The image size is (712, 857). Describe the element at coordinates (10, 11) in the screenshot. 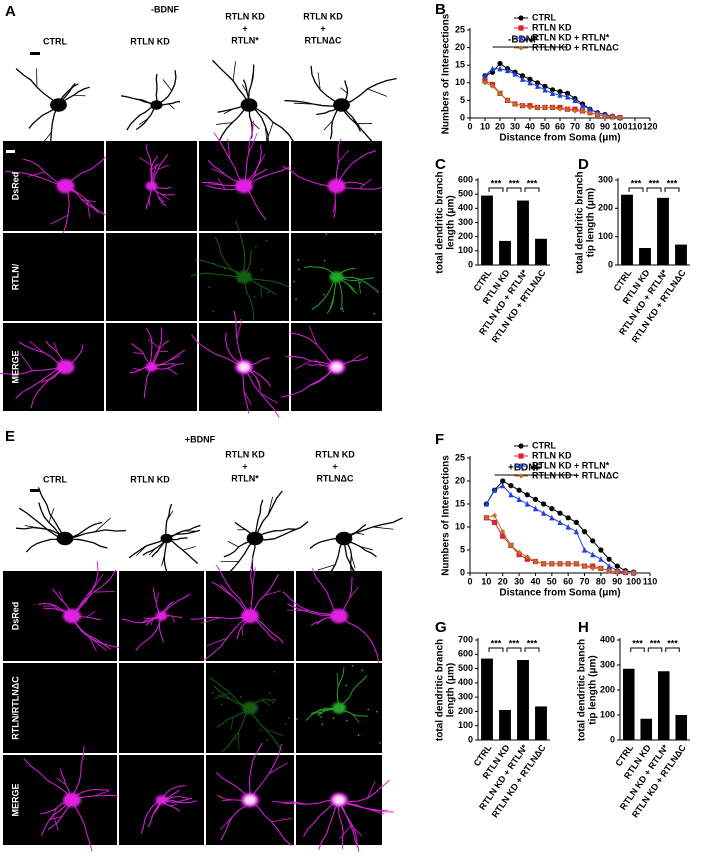

I see `panel-letter: A` at that location.